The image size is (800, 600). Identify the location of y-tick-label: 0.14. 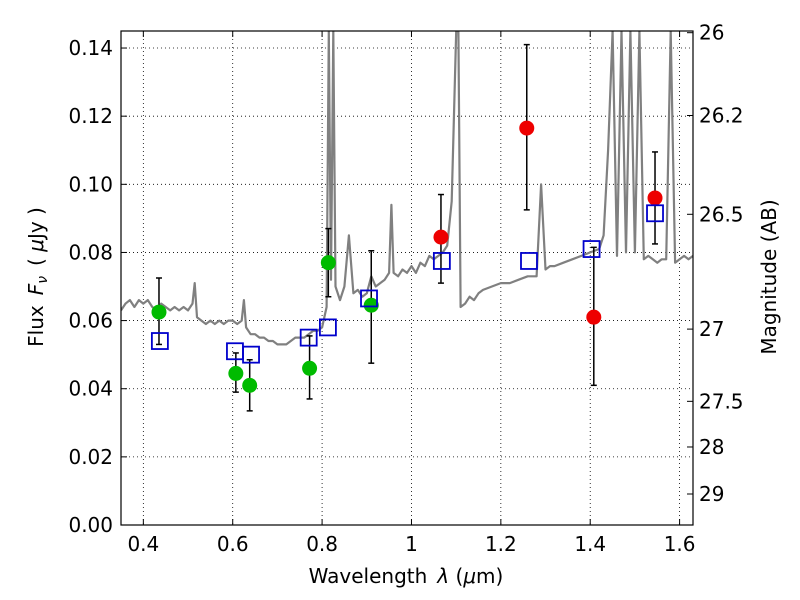
(90, 48).